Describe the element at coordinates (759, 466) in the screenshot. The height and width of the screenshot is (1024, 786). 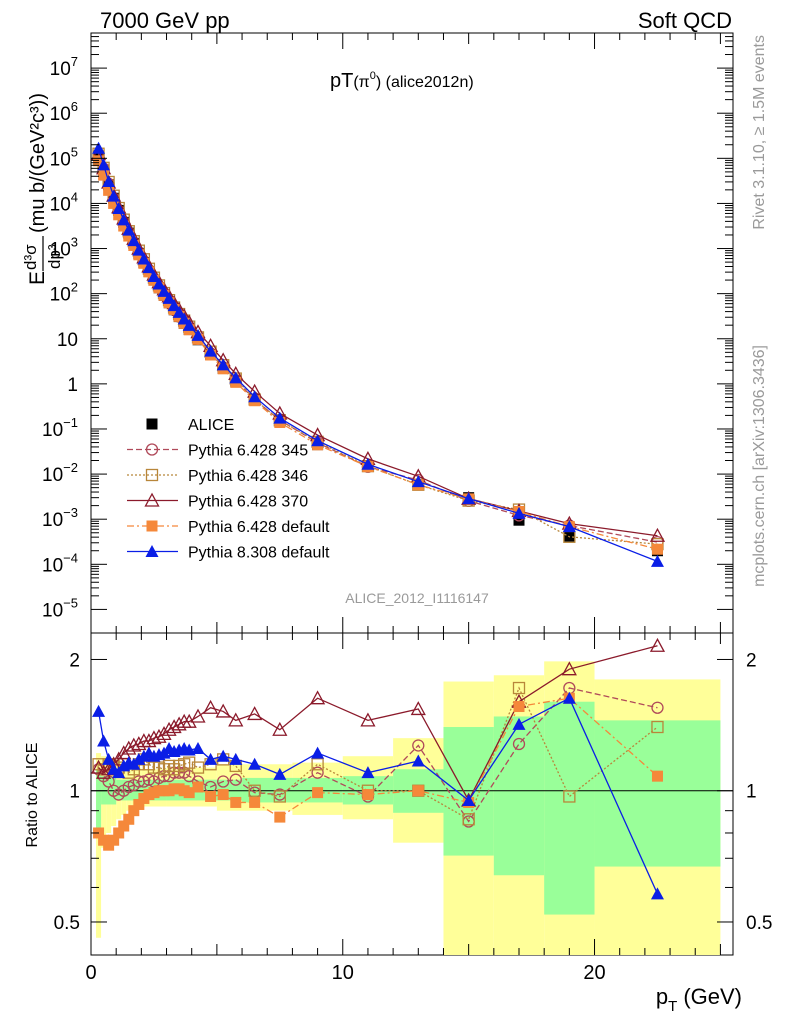
I see `mcplots-label: mcplots.cern.ch [arXiv:1306.3436]` at that location.